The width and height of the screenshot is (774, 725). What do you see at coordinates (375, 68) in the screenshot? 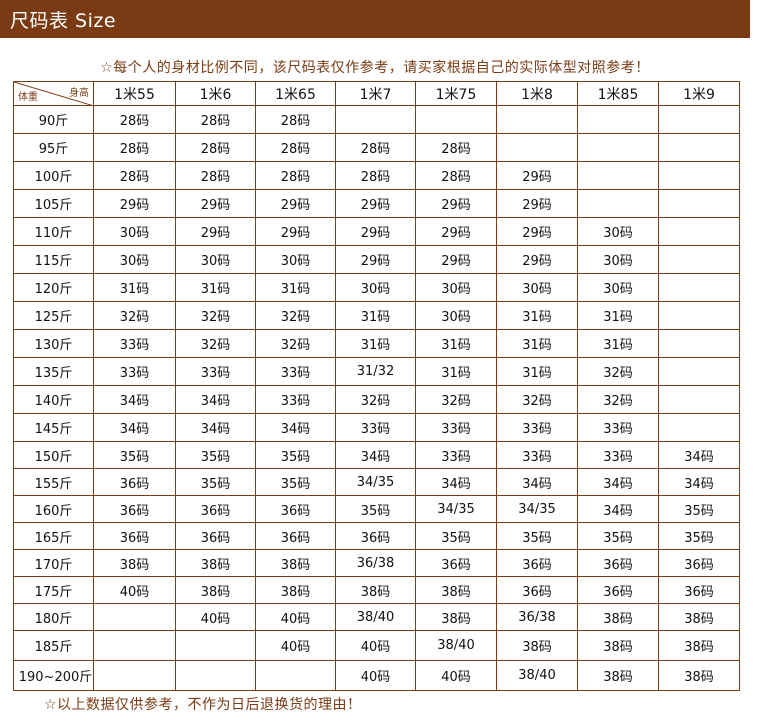
I see `top-note: ☆每个人的身材比例不同，该尺码表仅作参考，请买家根据自己的实际体型对照参考！` at bounding box center [375, 68].